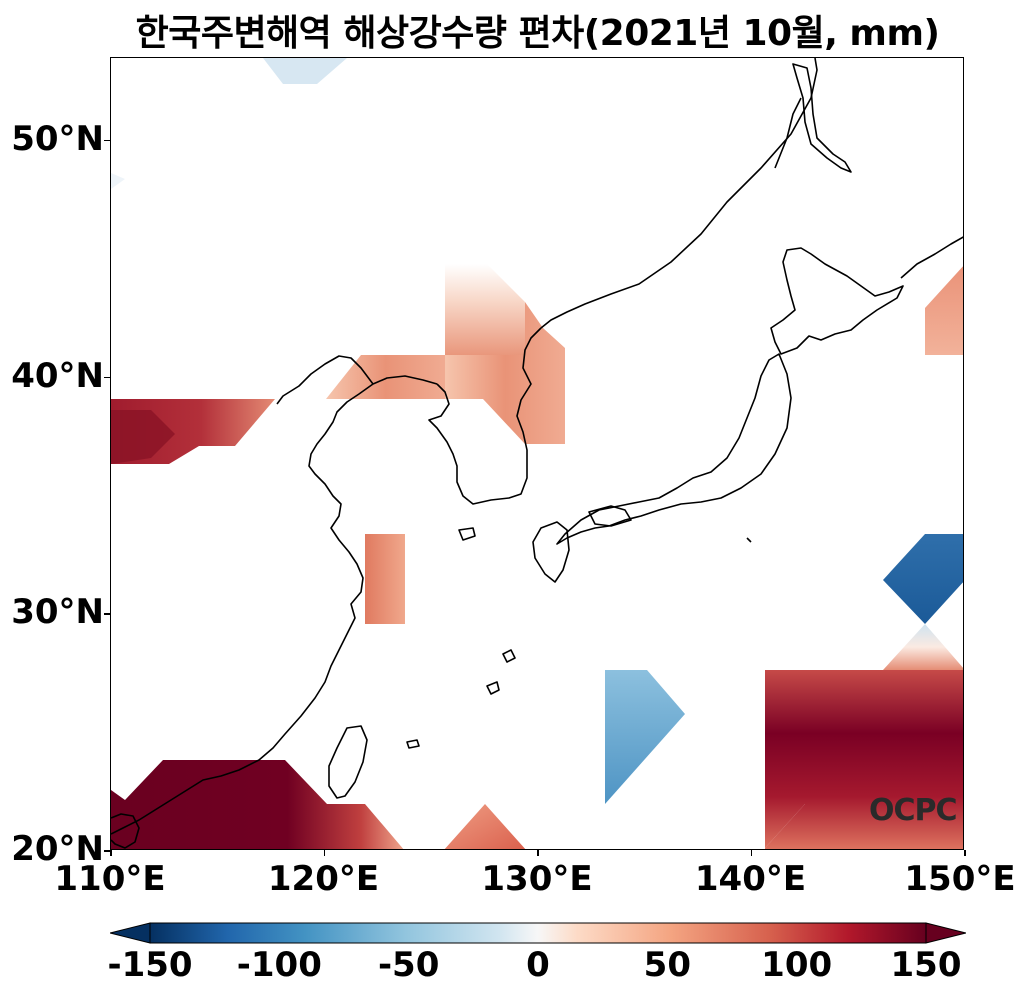 Image resolution: width=1025 pixels, height=1000 pixels. I want to click on colorbar-tick-label: 100, so click(797, 965).